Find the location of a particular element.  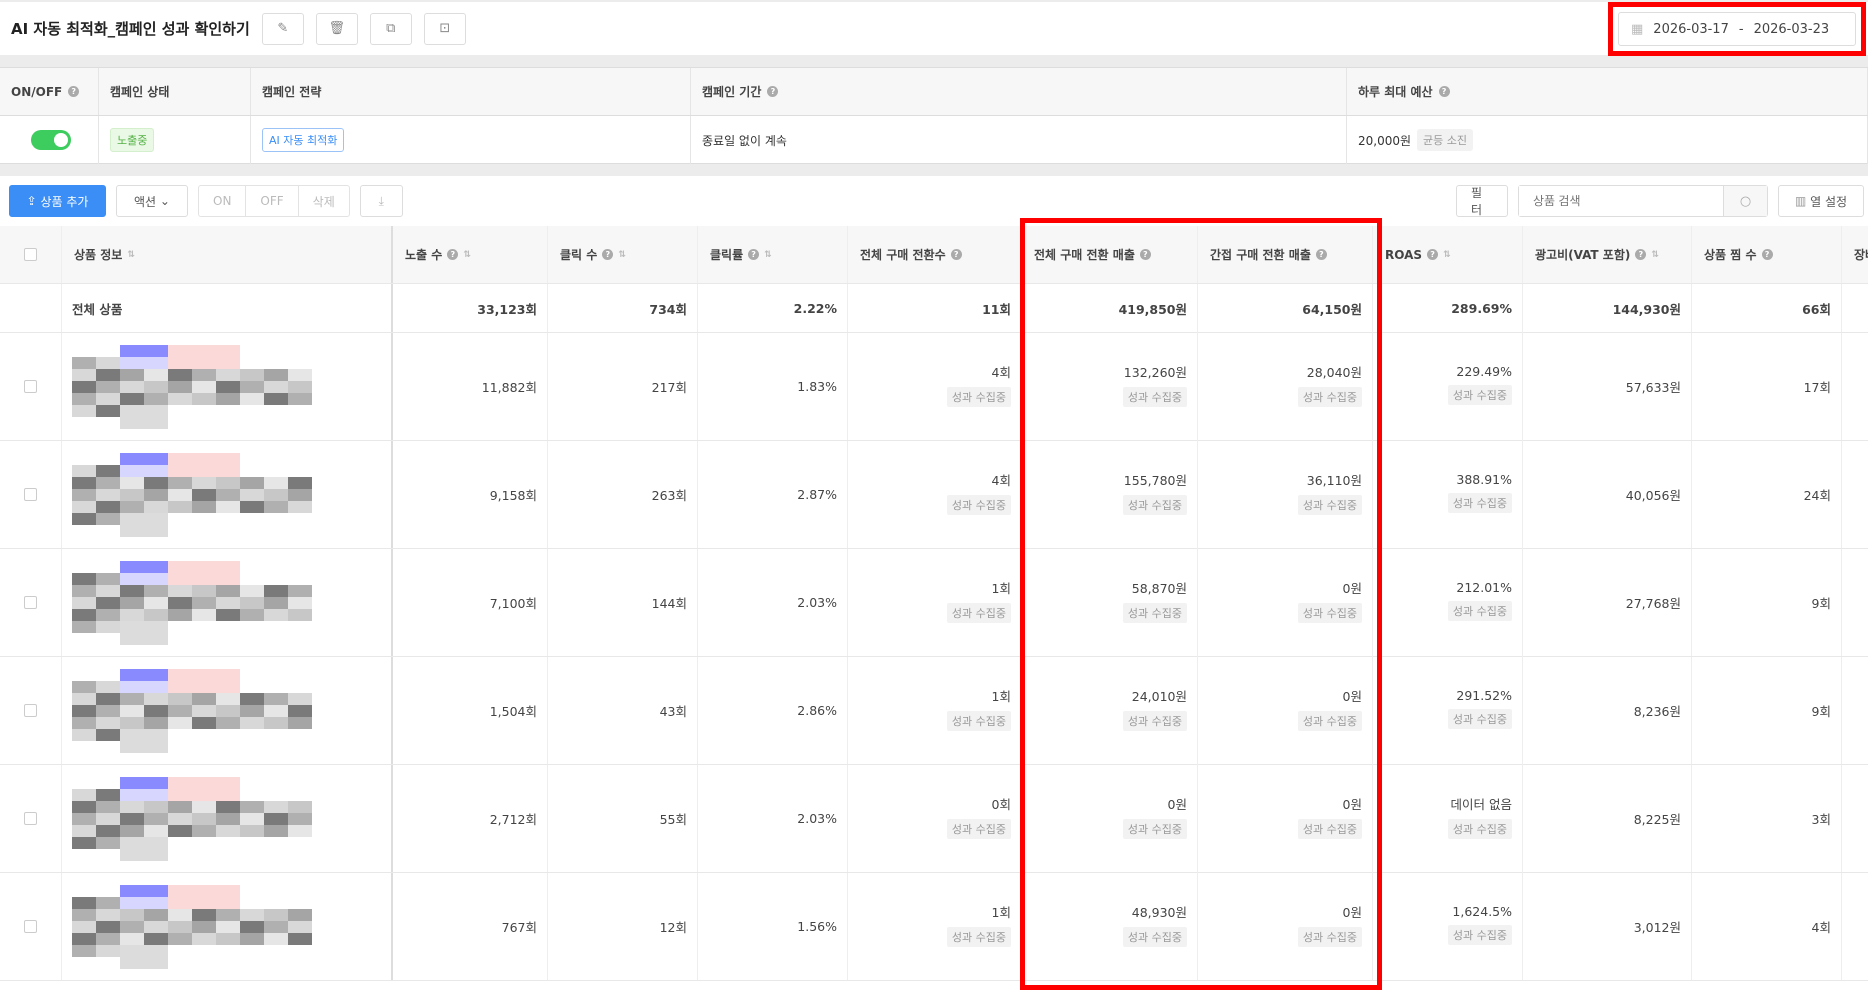

column-header: 광고비(VAT 포함)? ⇅ is located at coordinates (1607, 254).